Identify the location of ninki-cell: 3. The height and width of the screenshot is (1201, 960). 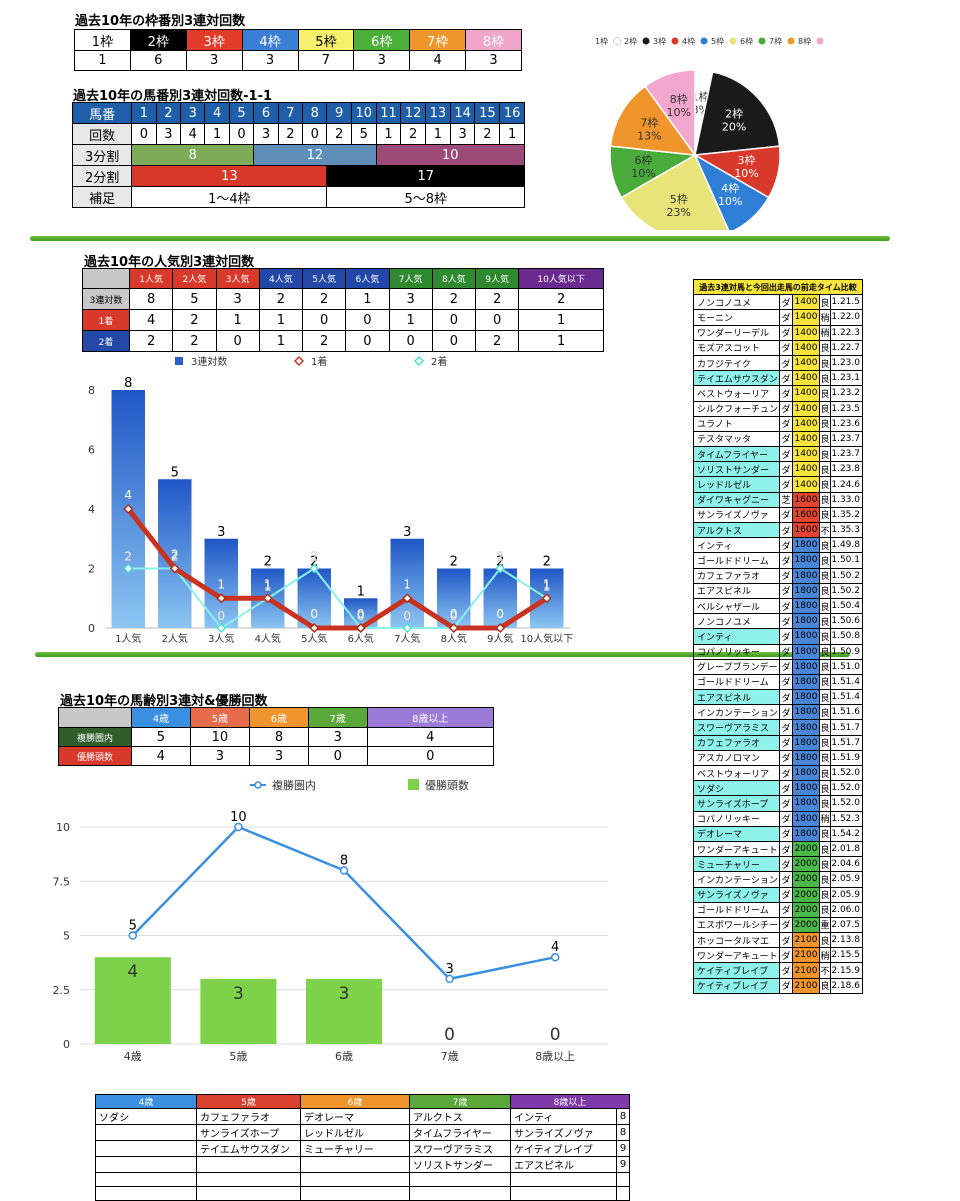
(410, 299).